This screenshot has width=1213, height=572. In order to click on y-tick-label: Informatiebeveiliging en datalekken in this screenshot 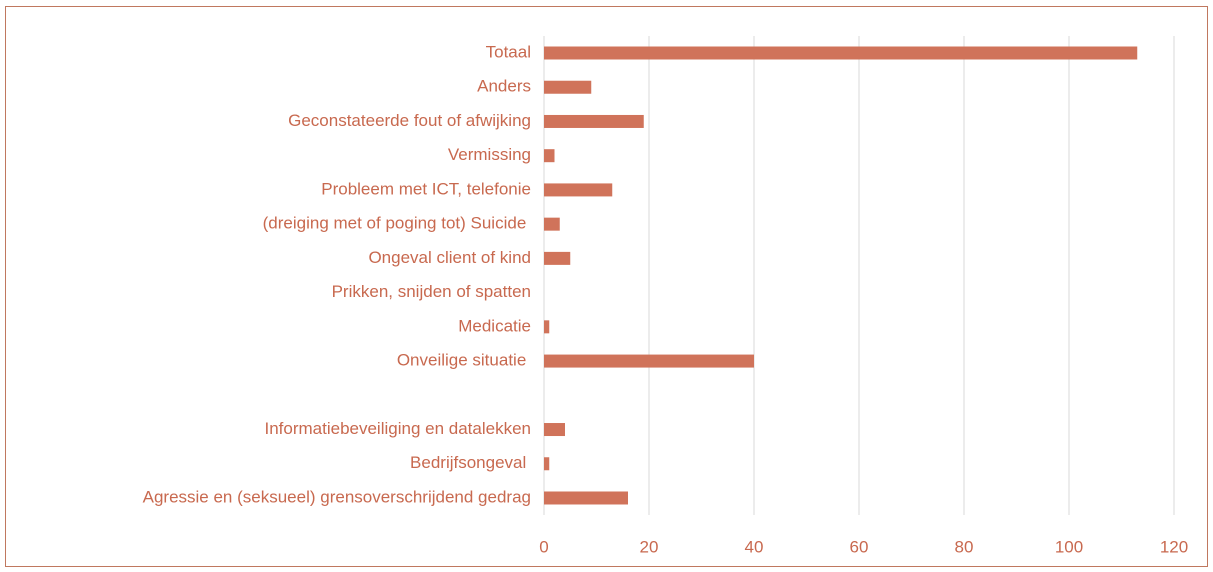, I will do `click(397, 428)`.